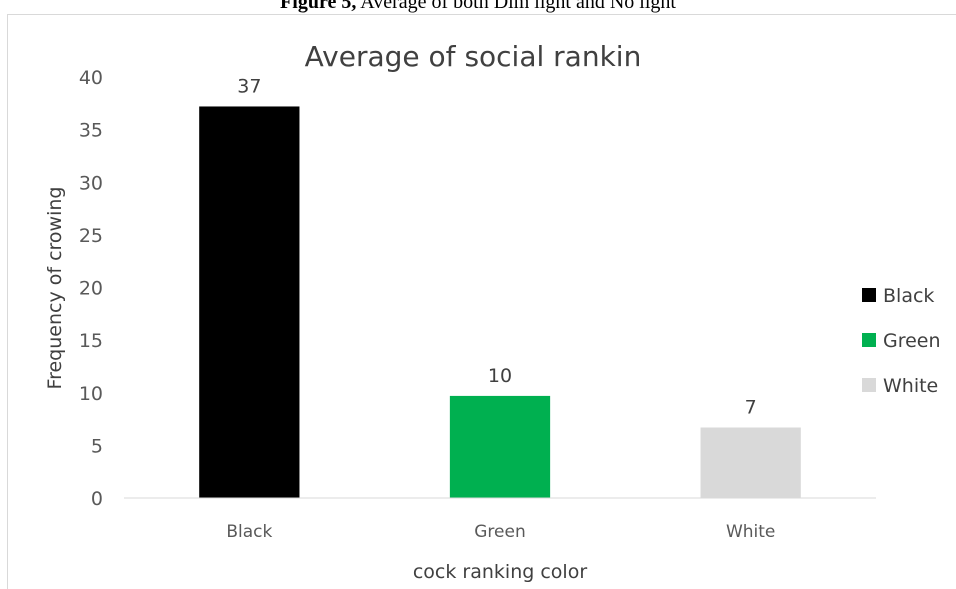 The width and height of the screenshot is (956, 589). I want to click on legend-label: Green, so click(912, 341).